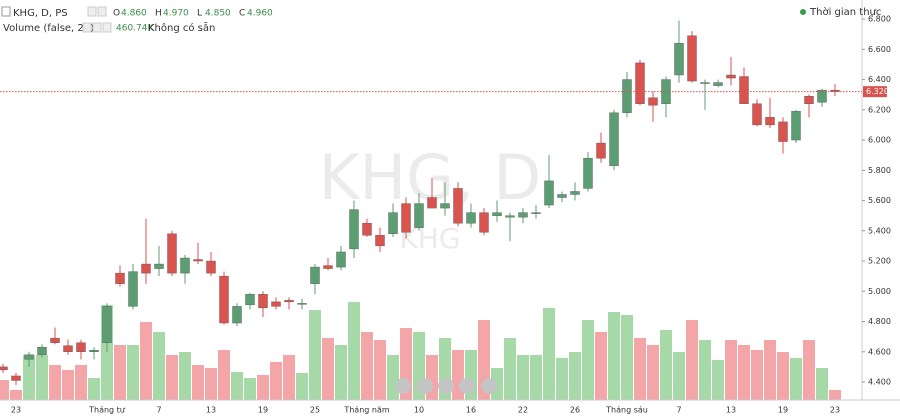 The image size is (900, 419). Describe the element at coordinates (879, 291) in the screenshot. I see `y-tick-label: 5.000` at that location.